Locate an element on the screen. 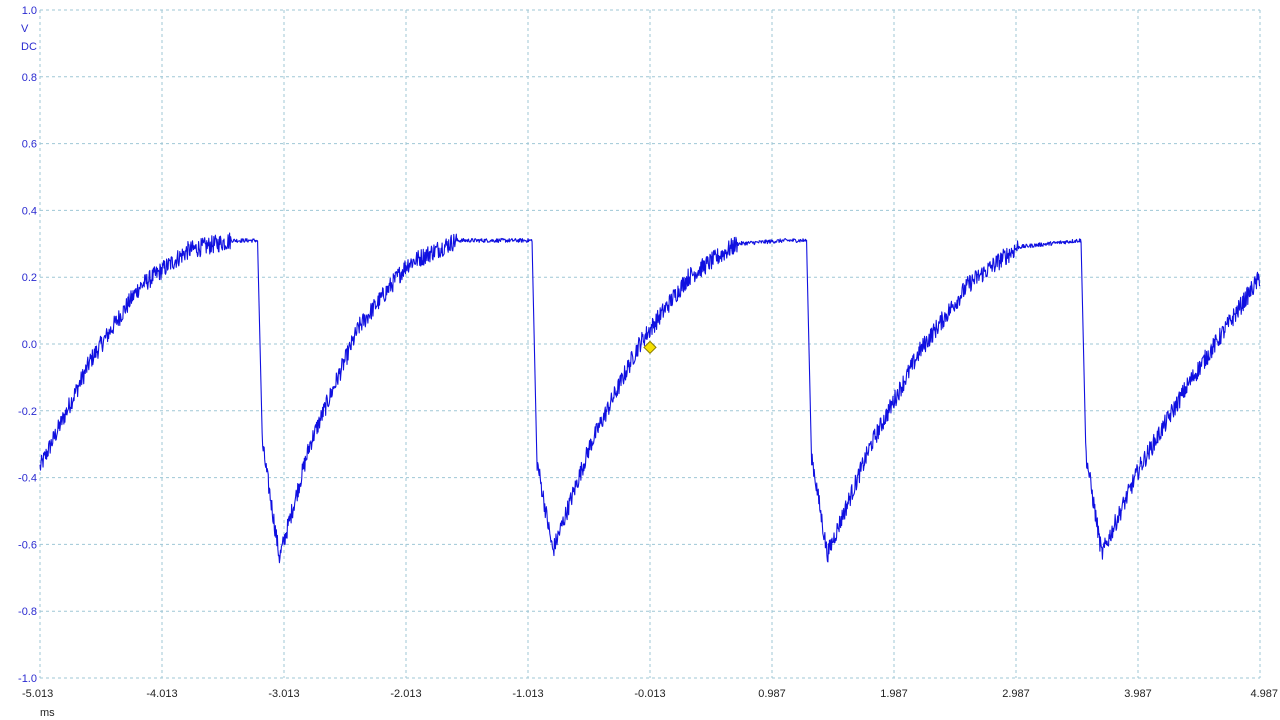 This screenshot has width=1280, height=720. y-unit-label: V is located at coordinates (25, 29).